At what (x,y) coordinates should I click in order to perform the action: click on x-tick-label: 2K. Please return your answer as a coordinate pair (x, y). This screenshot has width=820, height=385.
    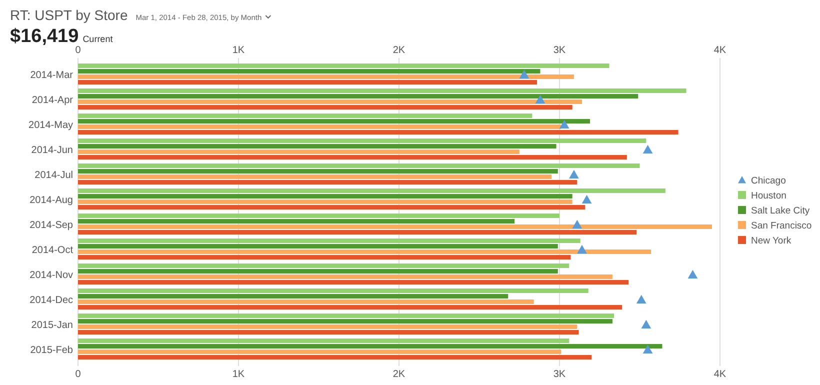
    Looking at the image, I should click on (399, 374).